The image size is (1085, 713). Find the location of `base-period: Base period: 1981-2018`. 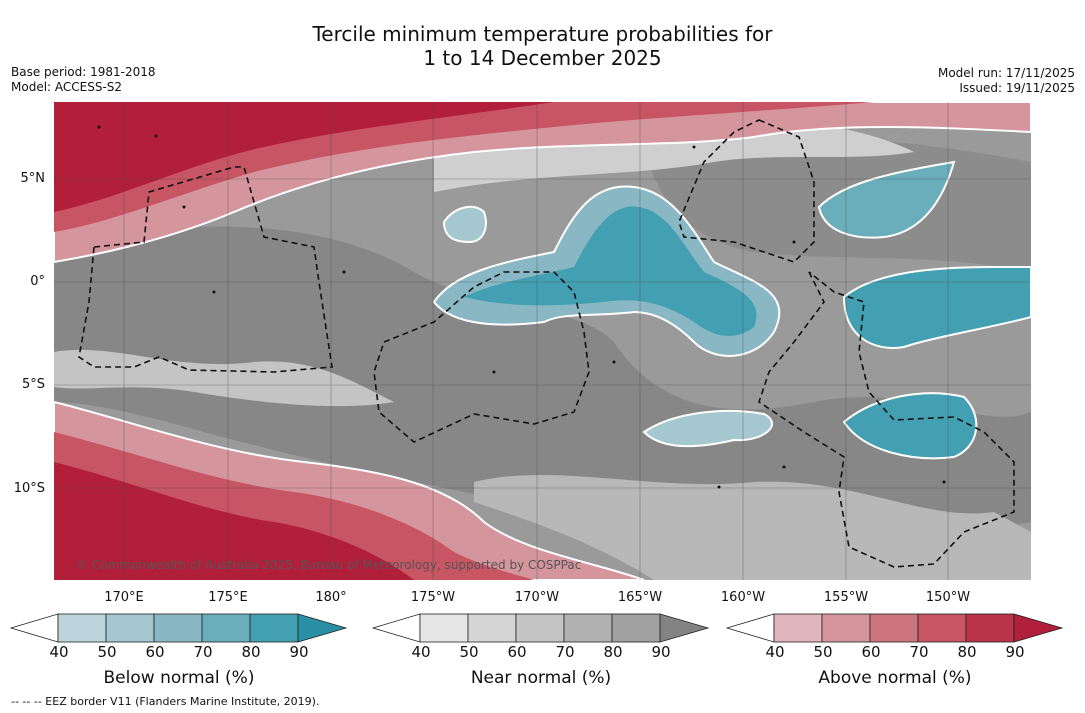

base-period: Base period: 1981-2018 is located at coordinates (83, 72).